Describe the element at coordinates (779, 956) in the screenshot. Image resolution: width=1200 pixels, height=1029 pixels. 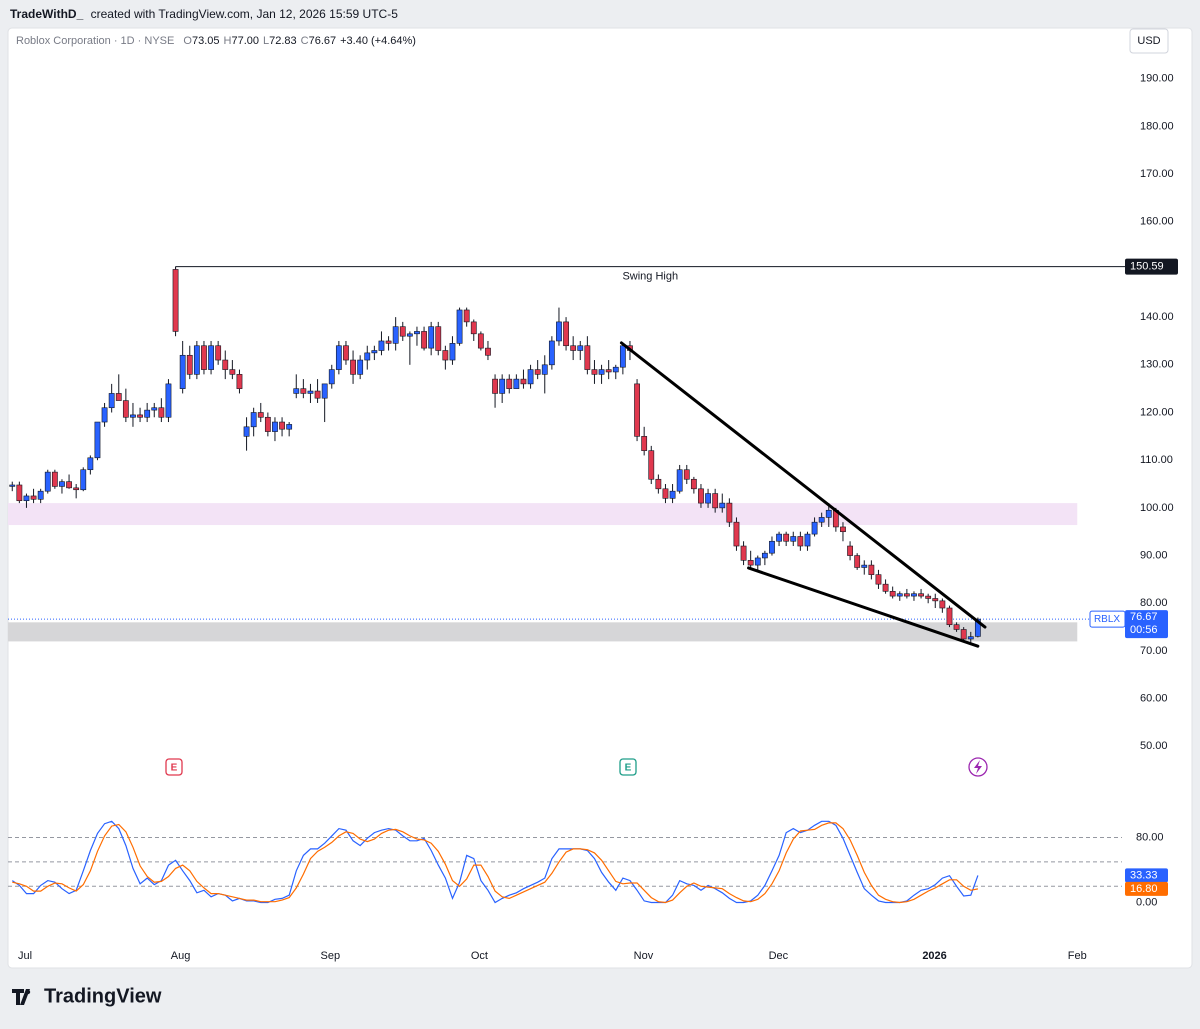
I see `x-tick-label: Dec` at that location.